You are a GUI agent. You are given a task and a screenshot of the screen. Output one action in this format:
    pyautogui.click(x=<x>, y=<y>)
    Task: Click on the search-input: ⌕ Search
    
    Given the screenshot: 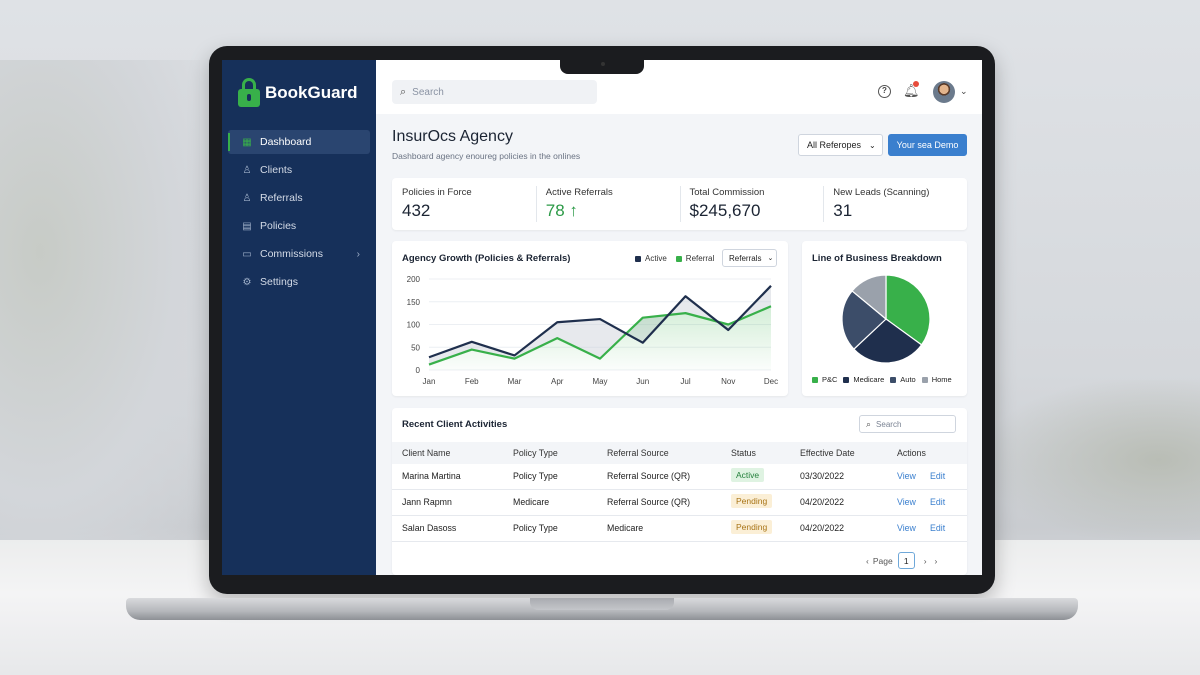 What is the action you would take?
    pyautogui.click(x=494, y=92)
    